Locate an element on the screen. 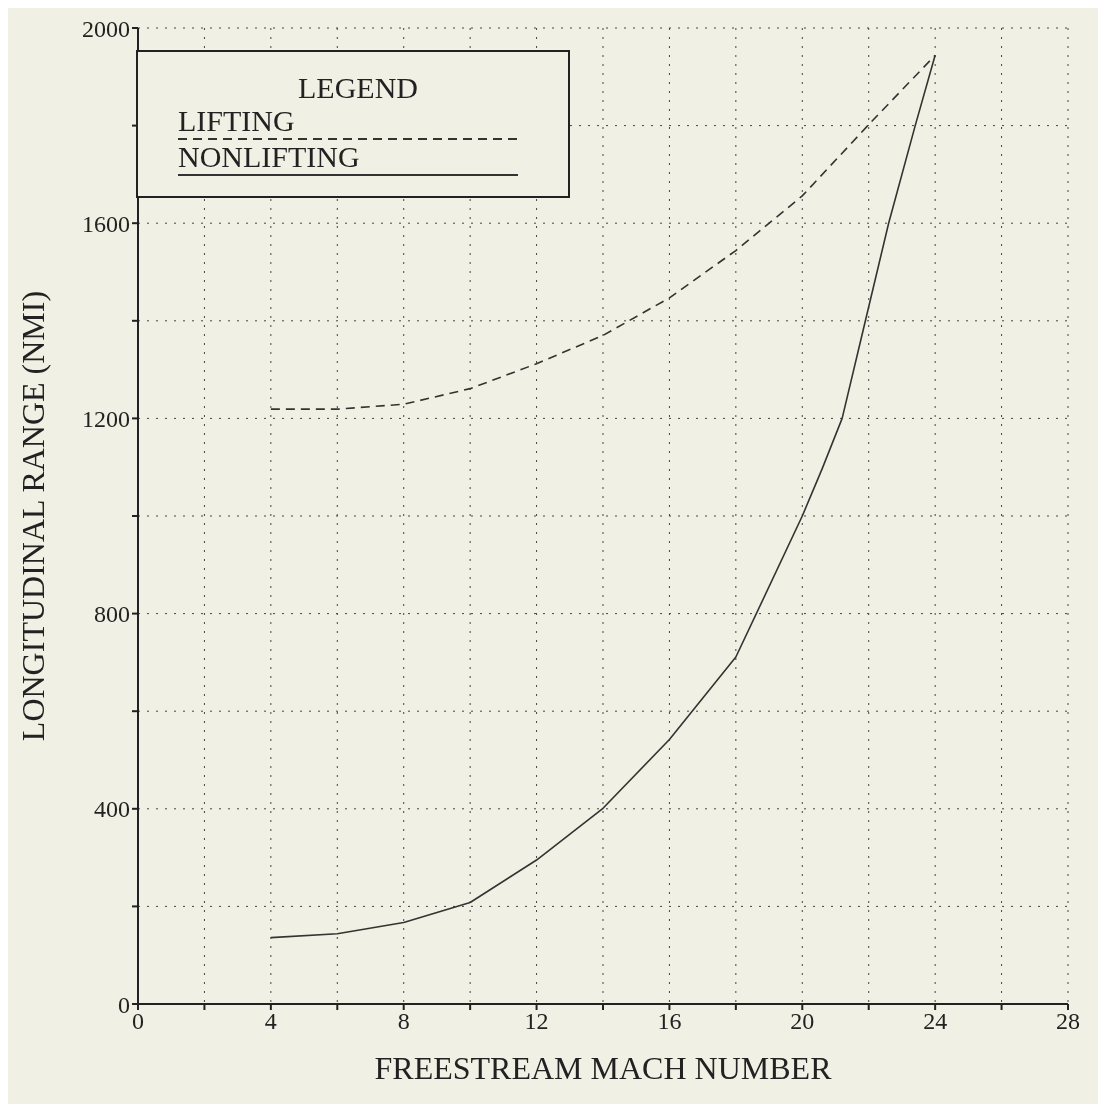 The height and width of the screenshot is (1112, 1106). y-tick-label: 1200 is located at coordinates (106, 418).